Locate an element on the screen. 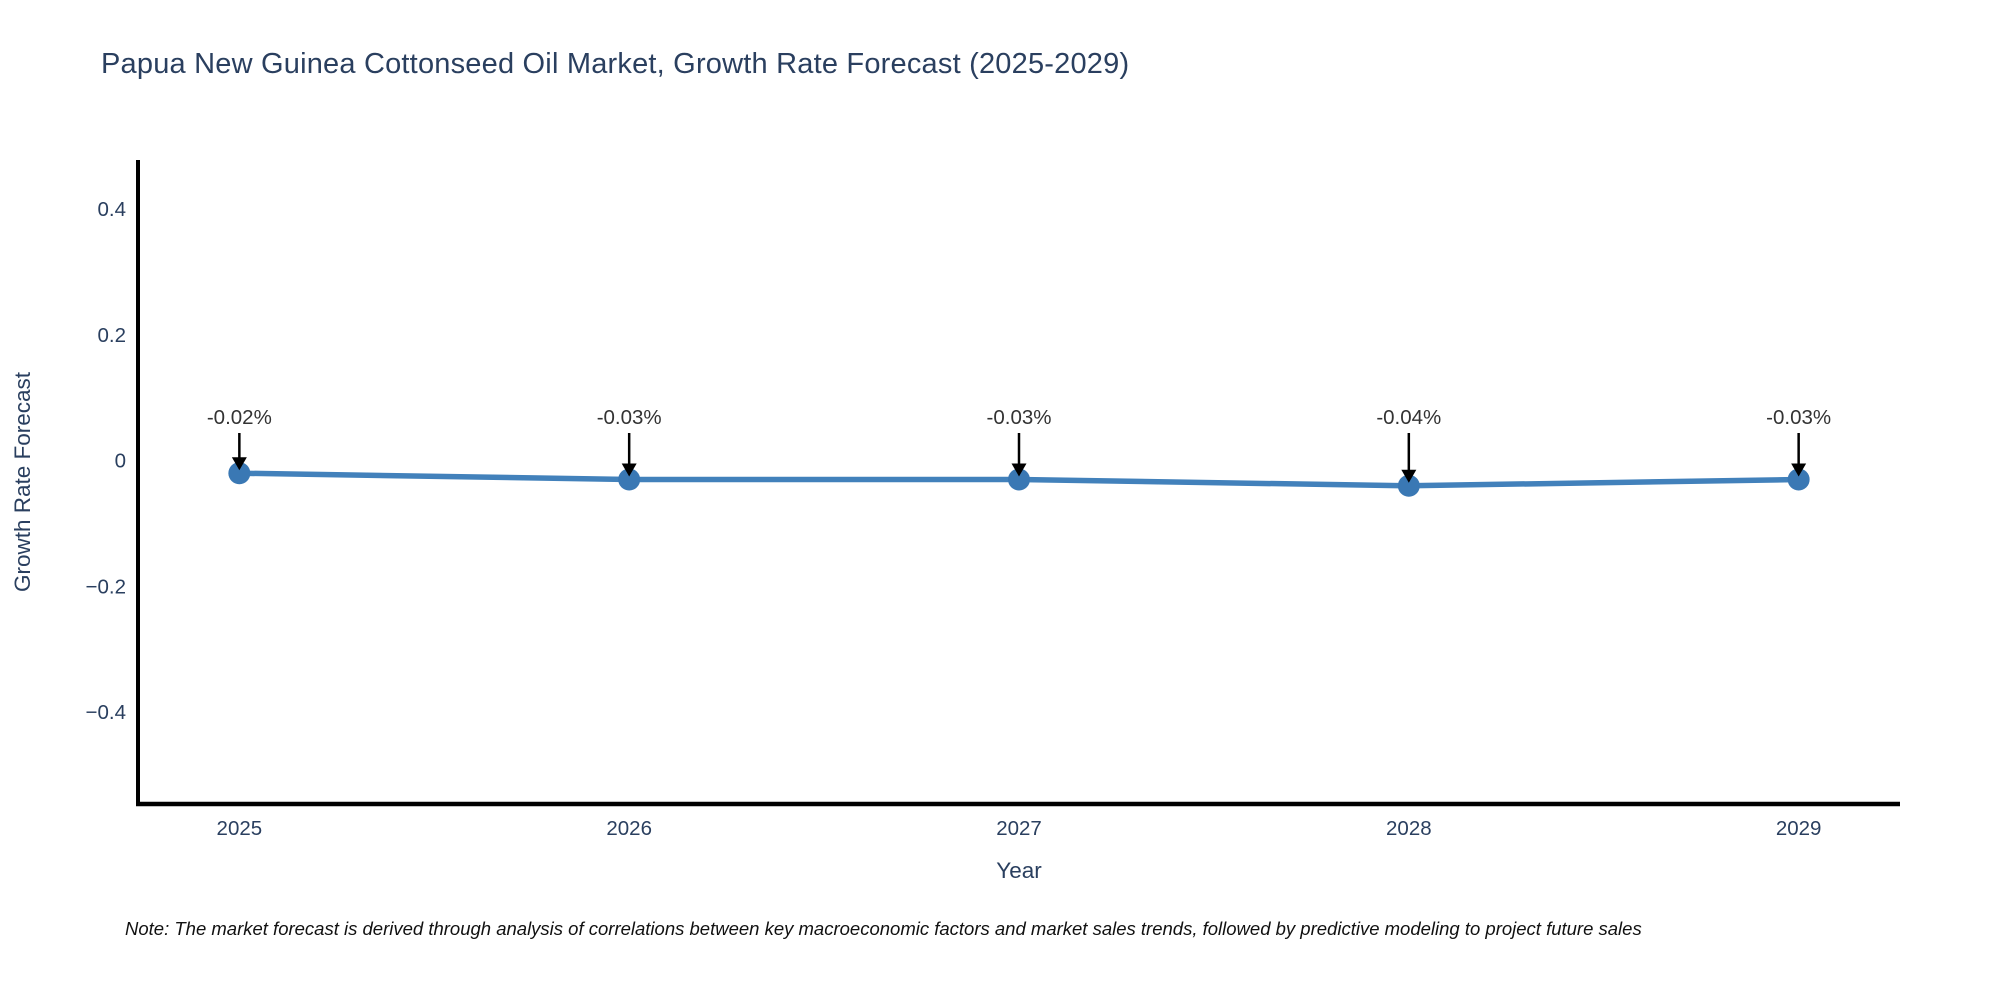 This screenshot has width=2000, height=1000. x-tick-label: 2027 is located at coordinates (1019, 828).